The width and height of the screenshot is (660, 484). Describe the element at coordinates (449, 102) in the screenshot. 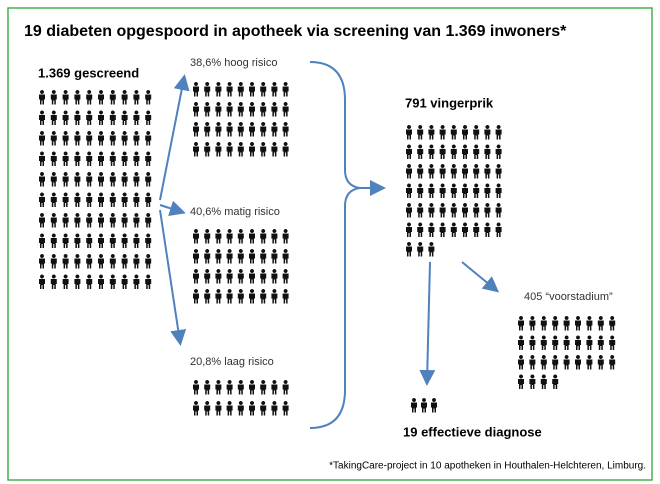

I see `finger-prick-label: 791 vingerprik` at that location.